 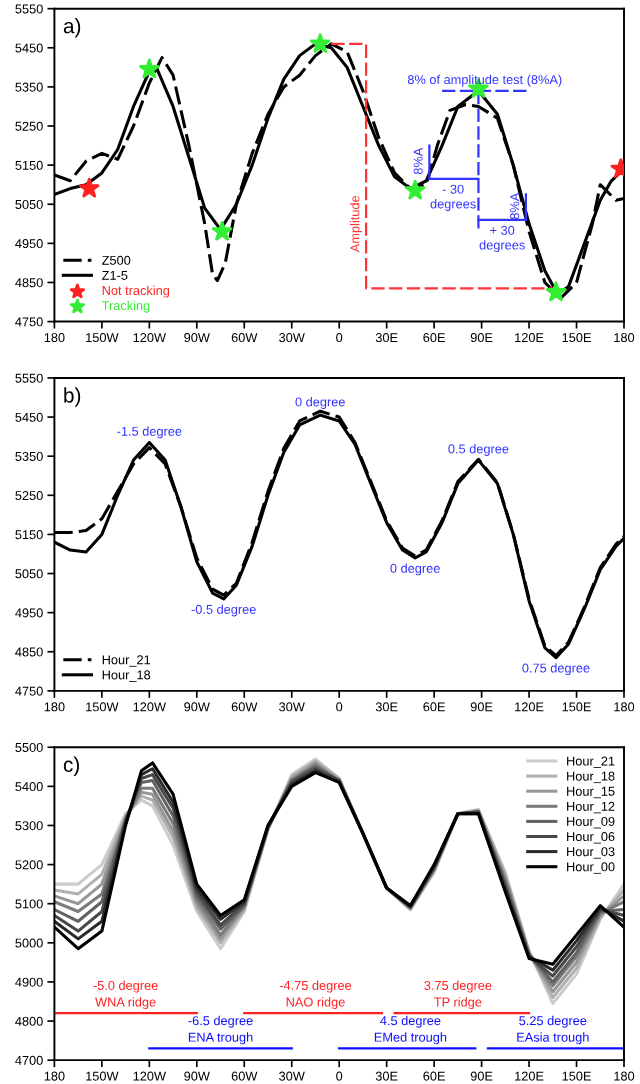 I want to click on annotation: b), so click(x=72, y=397).